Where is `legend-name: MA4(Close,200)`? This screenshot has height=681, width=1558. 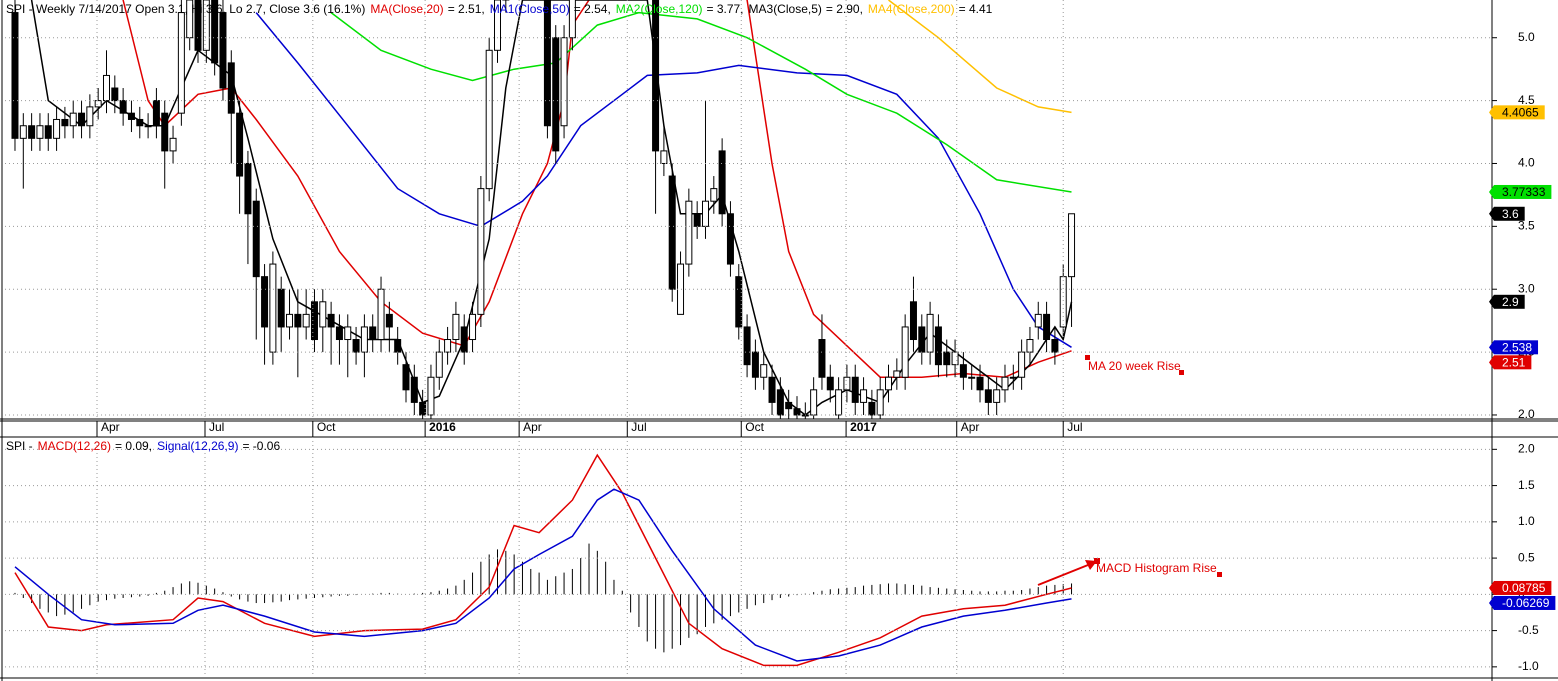
legend-name: MA4(Close,200) is located at coordinates (911, 9).